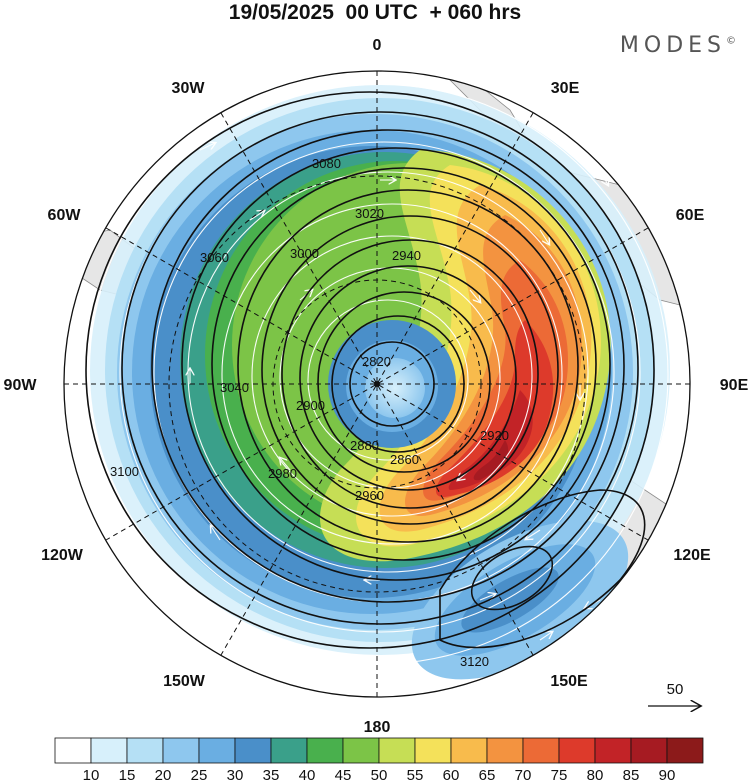  What do you see at coordinates (731, 41) in the screenshot?
I see `copyright-mark: ©` at bounding box center [731, 41].